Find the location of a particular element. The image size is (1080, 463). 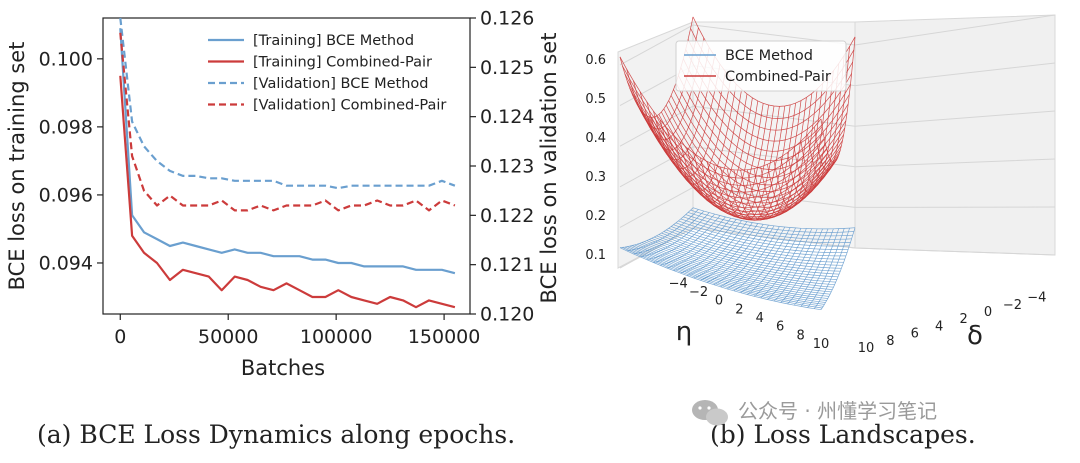

right-y-tick-label: 0.120 is located at coordinates (507, 315).